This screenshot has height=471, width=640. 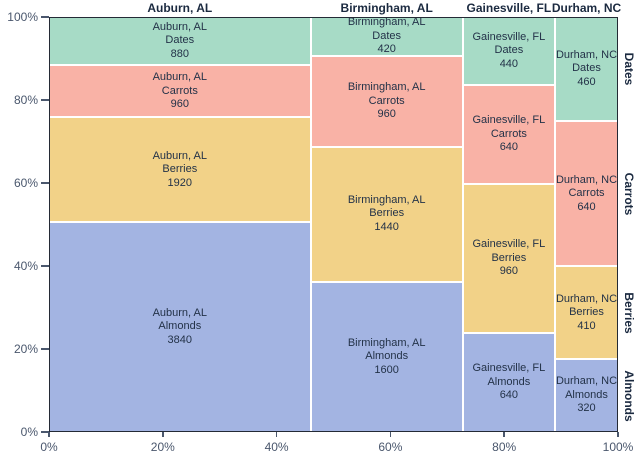 What do you see at coordinates (586, 325) in the screenshot?
I see `cell-value-label: 410` at bounding box center [586, 325].